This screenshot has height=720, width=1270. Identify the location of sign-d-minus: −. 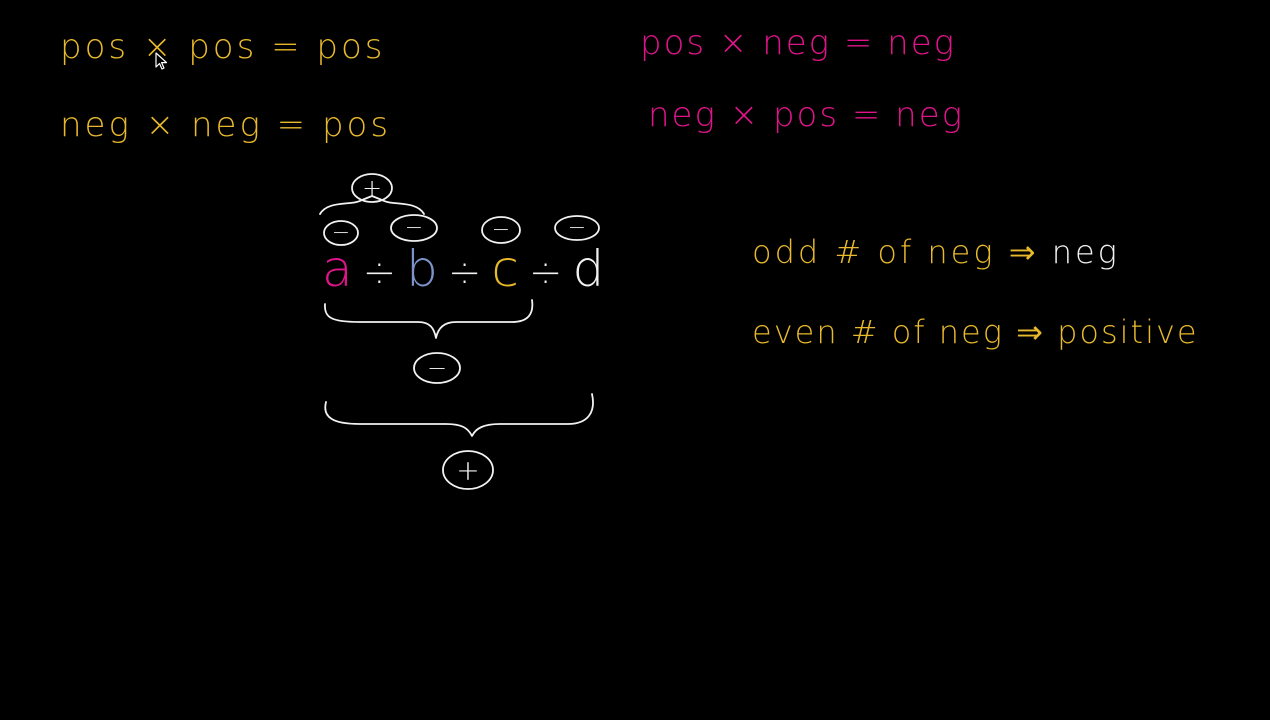
(577, 228).